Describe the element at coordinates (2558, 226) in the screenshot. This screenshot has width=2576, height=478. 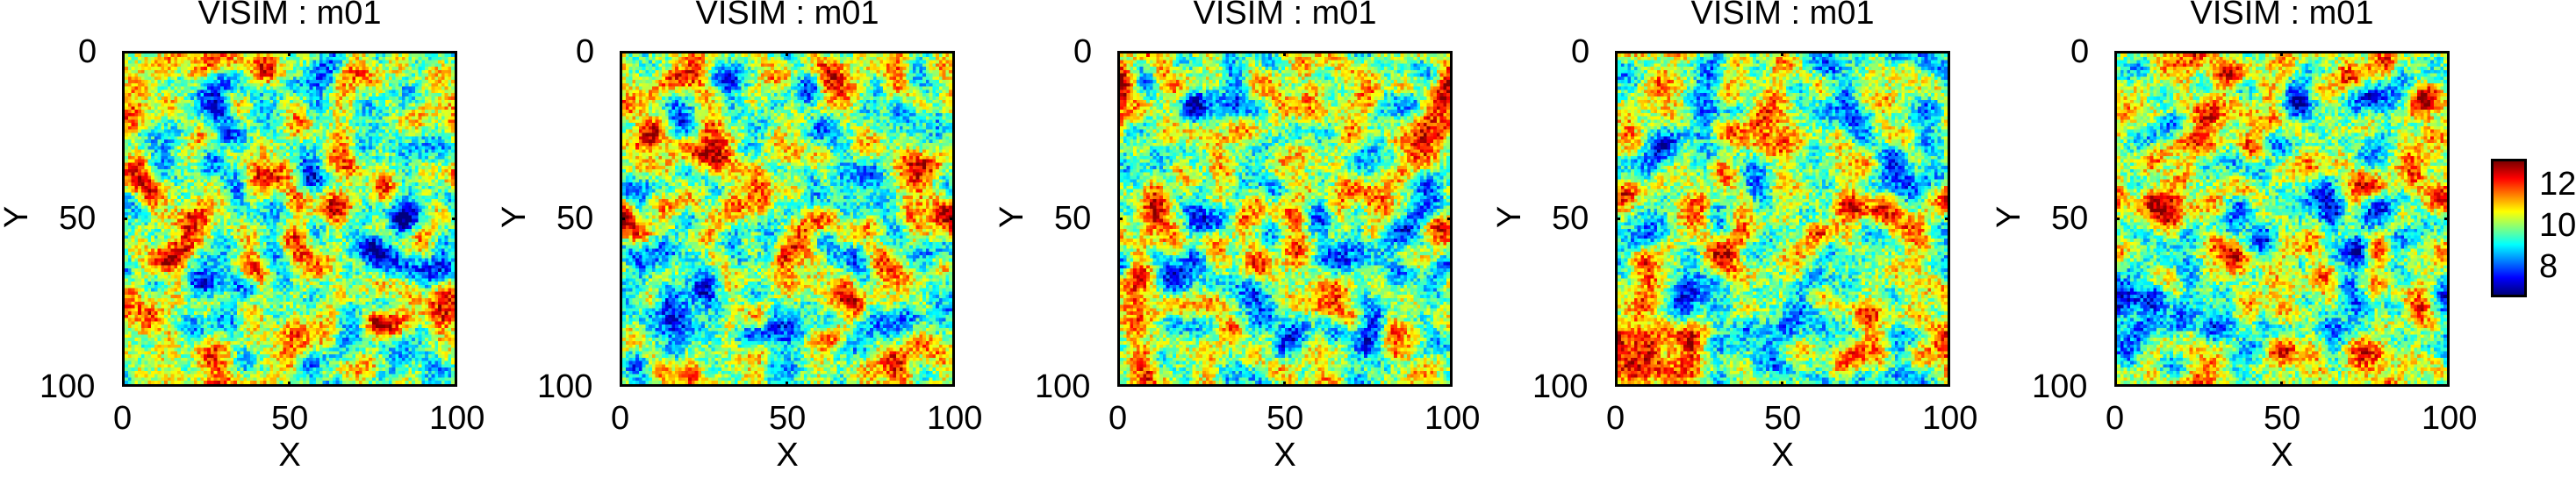
I see `colorbar-tick-label: 10` at that location.